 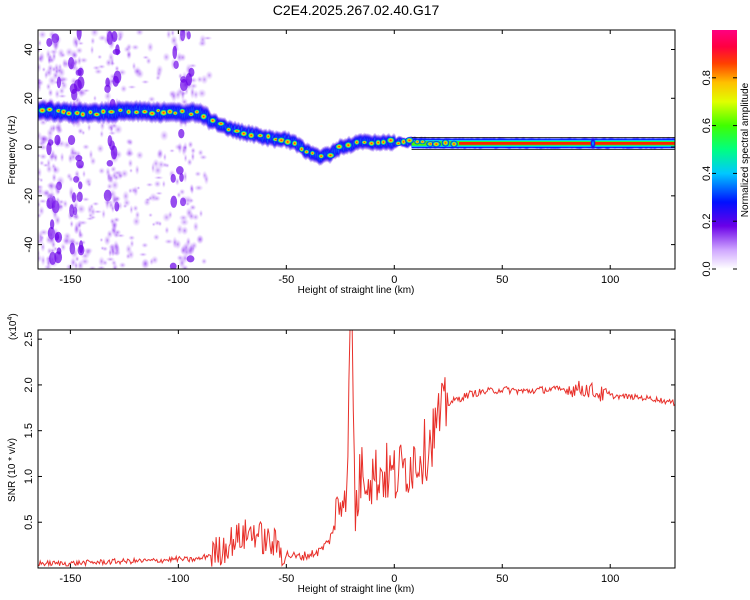 What do you see at coordinates (502, 579) in the screenshot?
I see `snr-x-tick: 50` at bounding box center [502, 579].